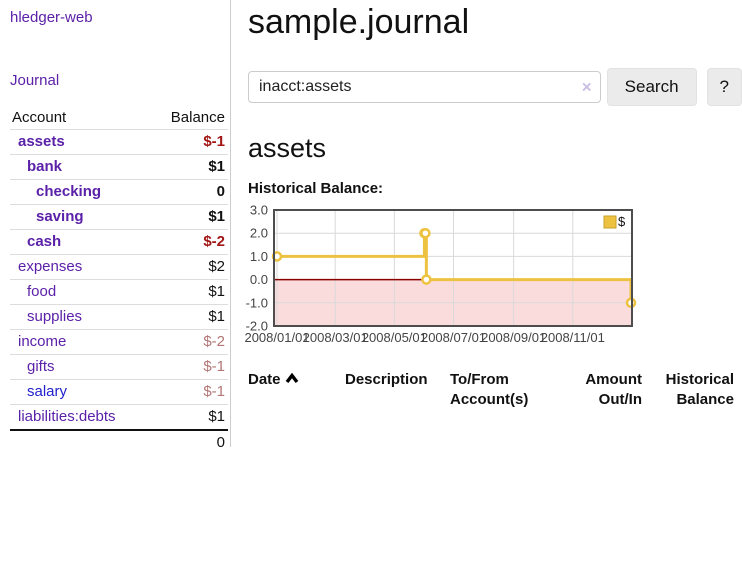 The image size is (742, 582). What do you see at coordinates (69, 191) in the screenshot?
I see `sidebar-account-checking: checking` at bounding box center [69, 191].